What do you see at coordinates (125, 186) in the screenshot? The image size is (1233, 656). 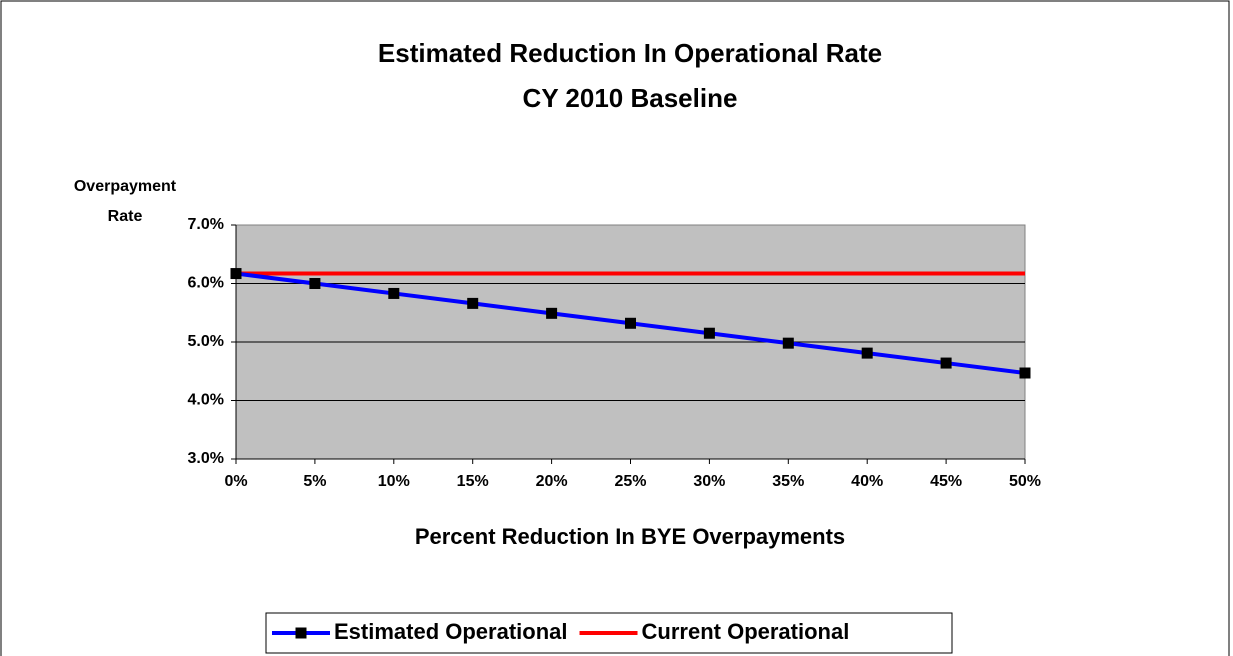 I see `y-axis-label: Overpayment` at bounding box center [125, 186].